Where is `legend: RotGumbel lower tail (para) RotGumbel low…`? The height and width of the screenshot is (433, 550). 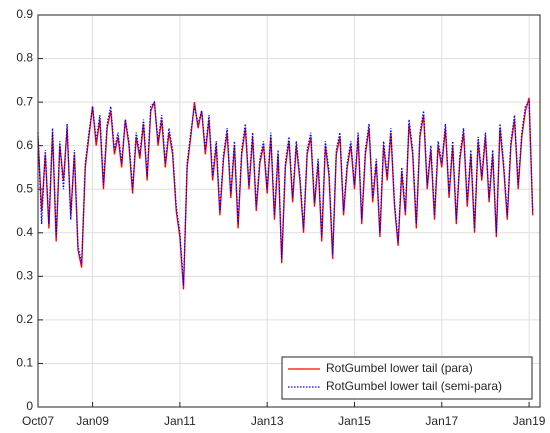 legend: RotGumbel lower tail (para) RotGumbel low… is located at coordinates (407, 378).